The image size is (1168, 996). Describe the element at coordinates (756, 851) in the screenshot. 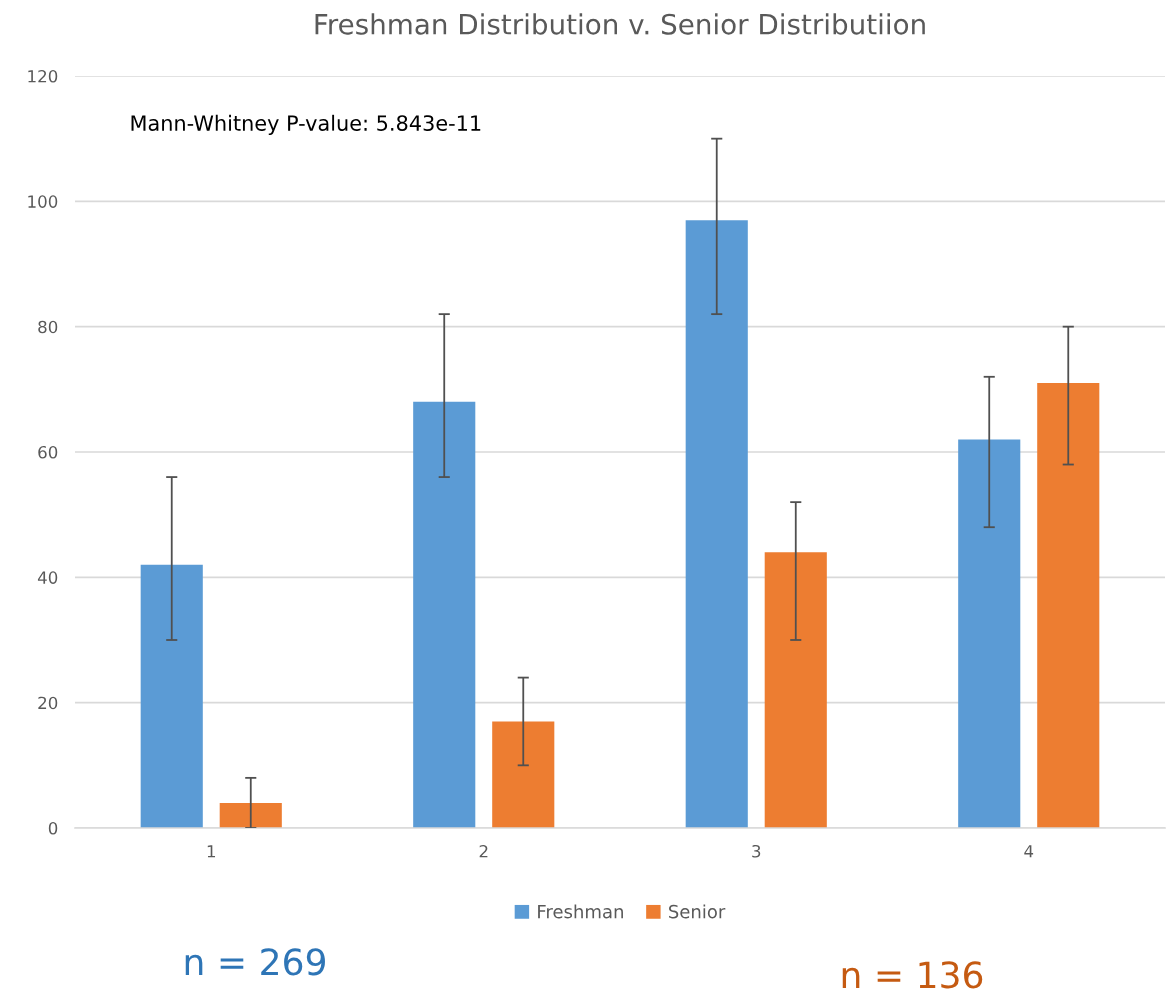

I see `x-tick-label: 3` at that location.